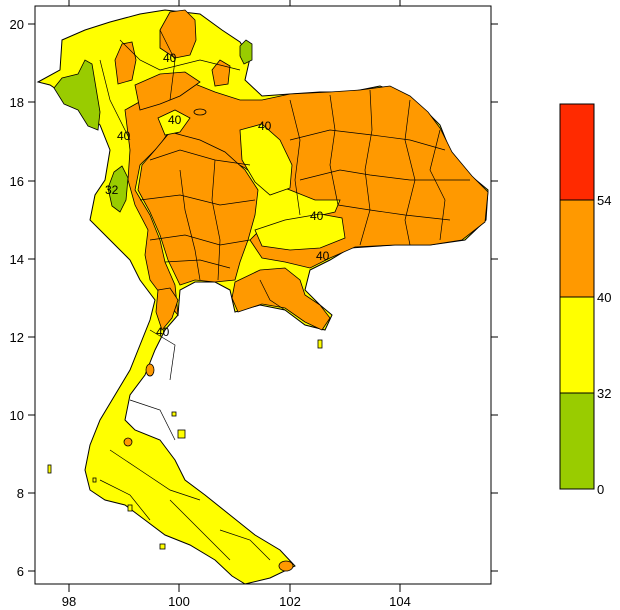 This screenshot has height=610, width=620. Describe the element at coordinates (112, 190) in the screenshot. I see `contour-label: 32` at that location.